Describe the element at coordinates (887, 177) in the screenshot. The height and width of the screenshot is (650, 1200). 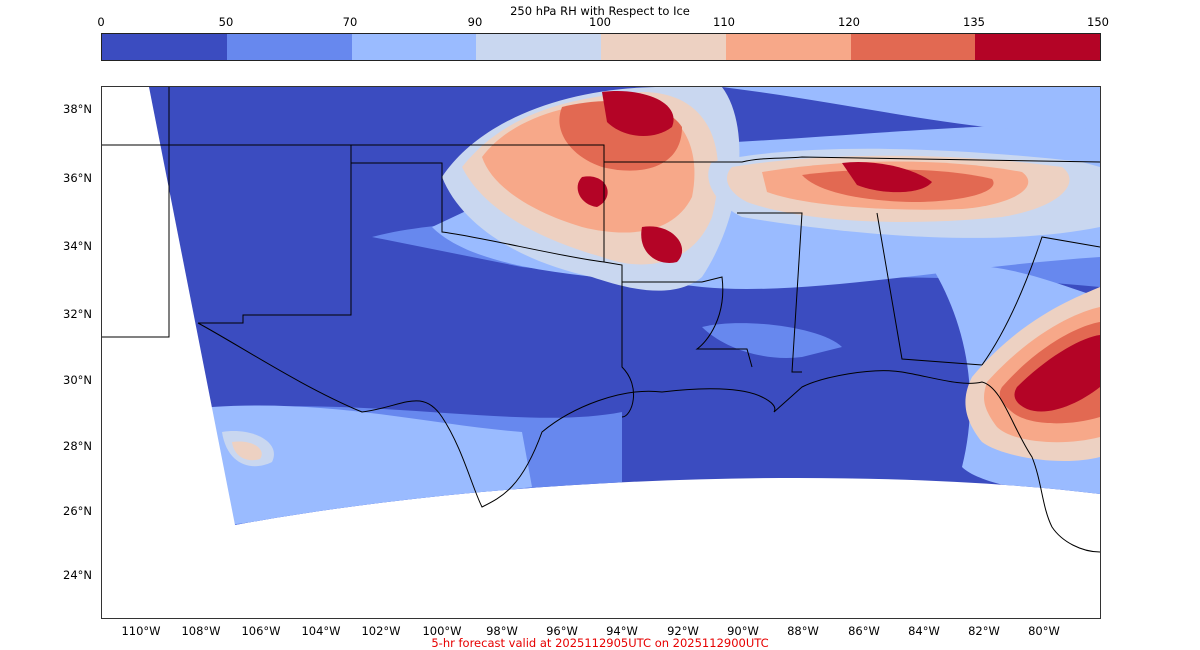
I see `rh-band-135-150-tn` at that location.